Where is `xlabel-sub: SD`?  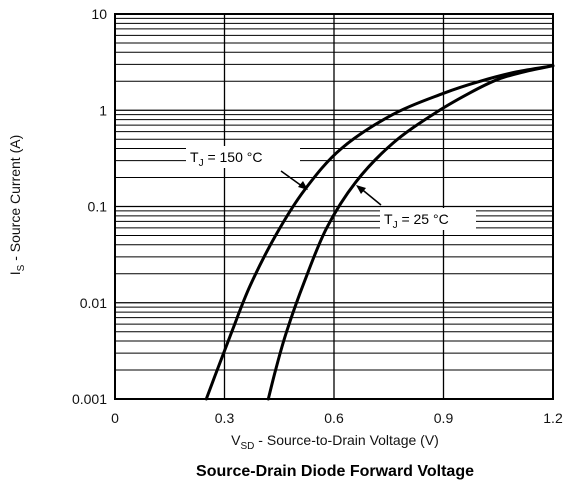
xlabel-sub: SD is located at coordinates (248, 446).